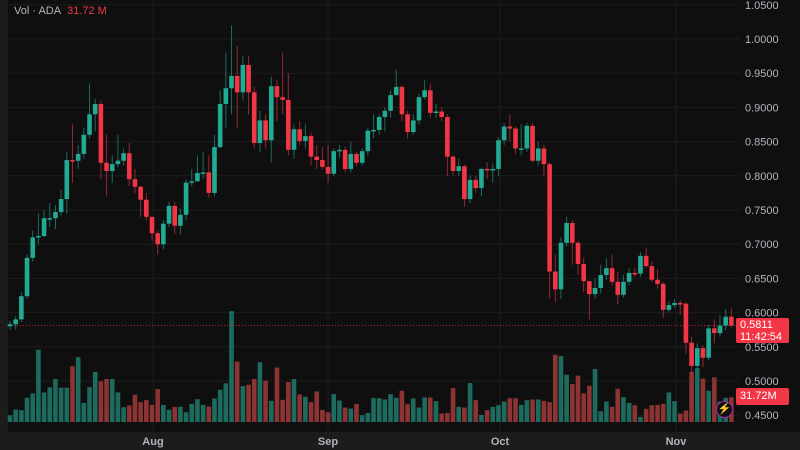  I want to click on y-tick-label: 0.7500, so click(762, 211).